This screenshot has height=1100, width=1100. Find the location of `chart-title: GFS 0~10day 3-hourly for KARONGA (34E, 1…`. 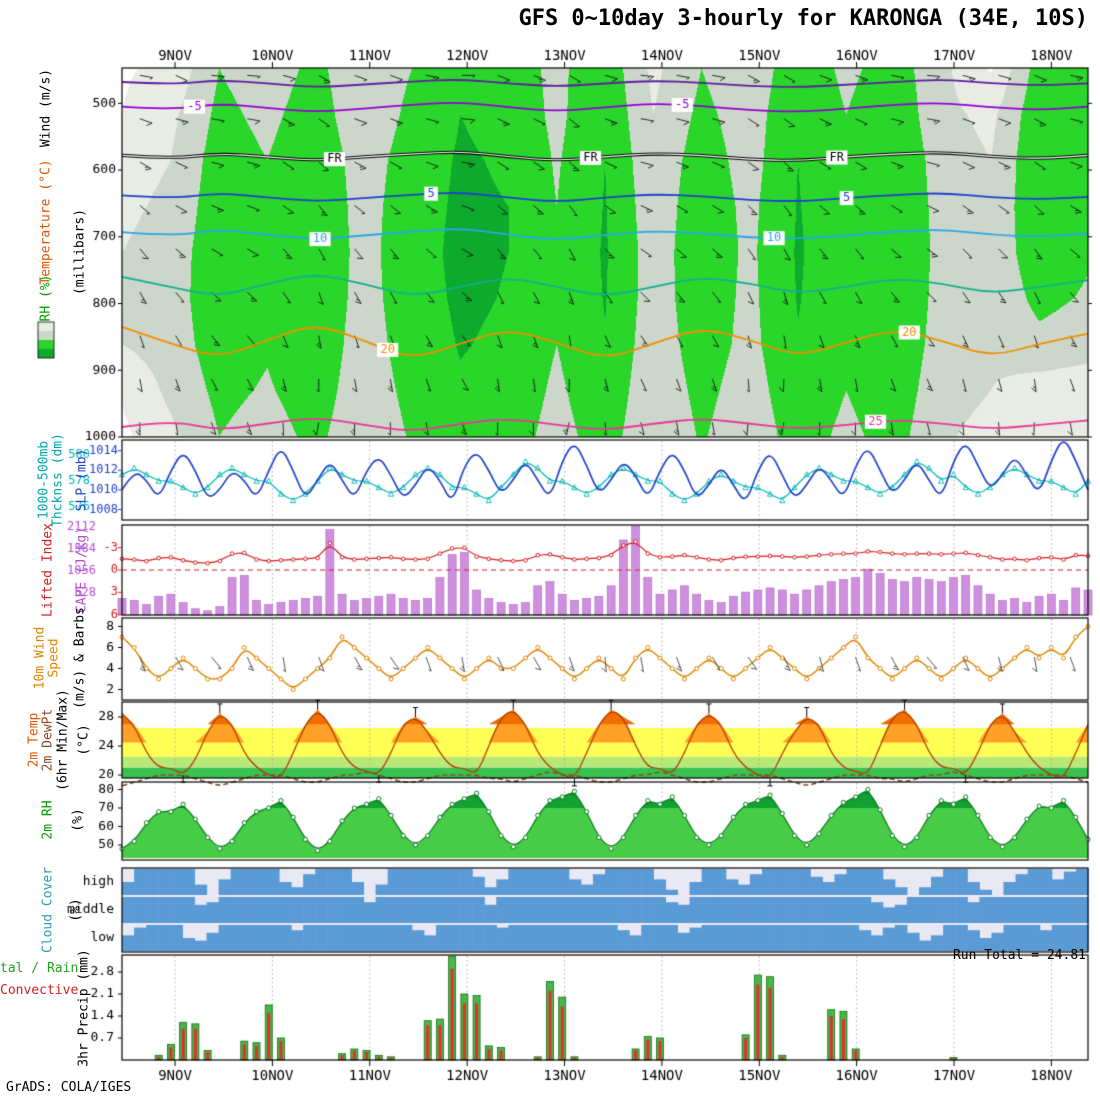

chart-title: GFS 0~10day 3-hourly for KARONGA (34E, 1… is located at coordinates (803, 18).